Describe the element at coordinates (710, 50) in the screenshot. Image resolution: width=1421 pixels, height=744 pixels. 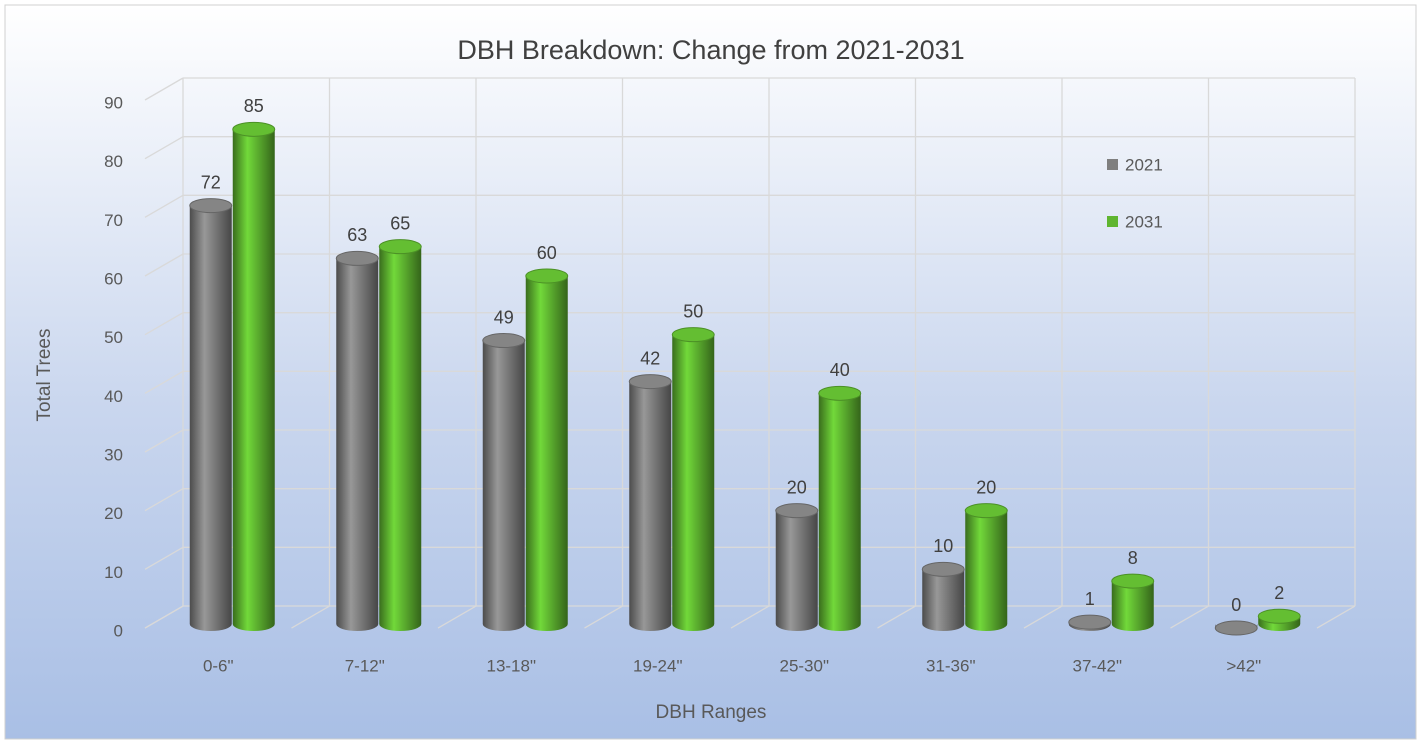
I see `chart-title: DBH Breakdown: Change from 2021-2031` at that location.